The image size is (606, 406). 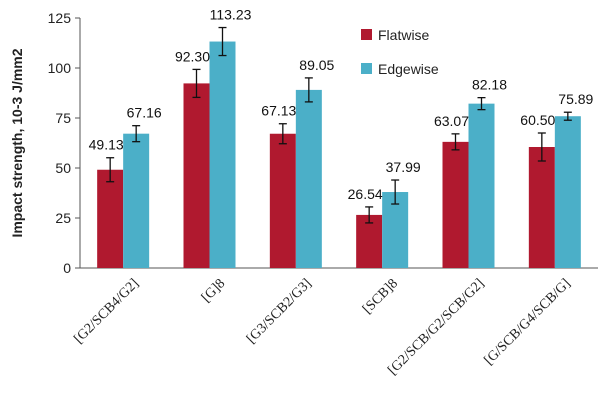 What do you see at coordinates (60, 68) in the screenshot?
I see `y-tick-label: 100` at bounding box center [60, 68].